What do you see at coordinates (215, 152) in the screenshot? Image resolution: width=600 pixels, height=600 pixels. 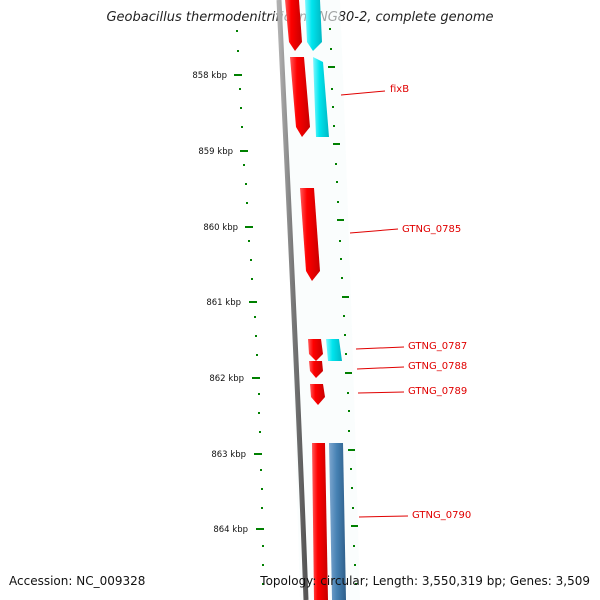 I see `tick-label-859: 859 kbp` at bounding box center [215, 152].